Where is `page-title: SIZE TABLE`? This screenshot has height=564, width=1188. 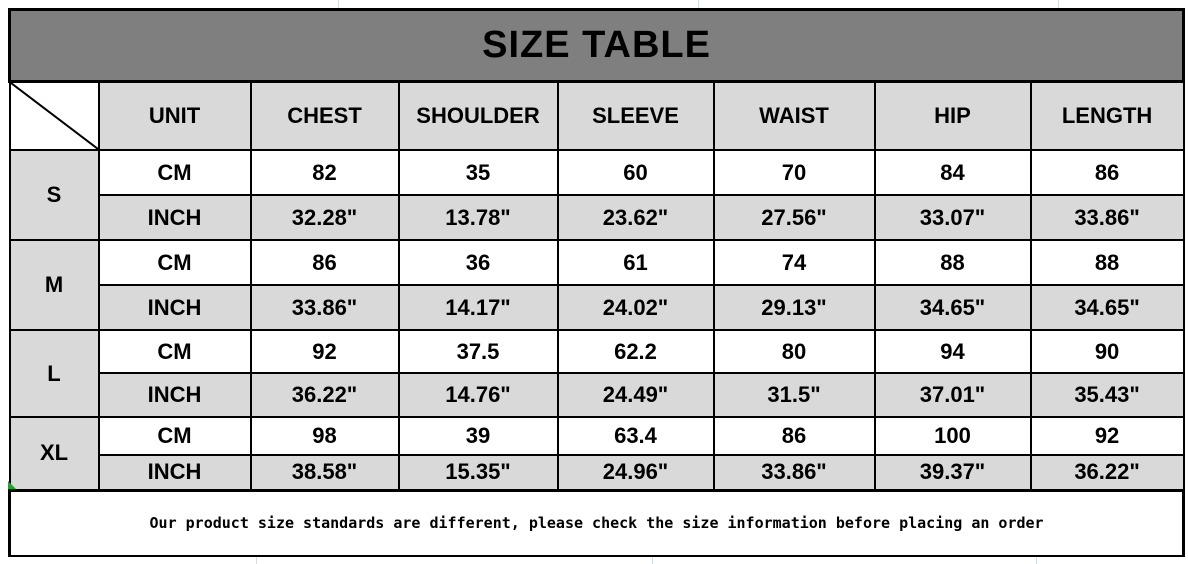 page-title: SIZE TABLE is located at coordinates (596, 45).